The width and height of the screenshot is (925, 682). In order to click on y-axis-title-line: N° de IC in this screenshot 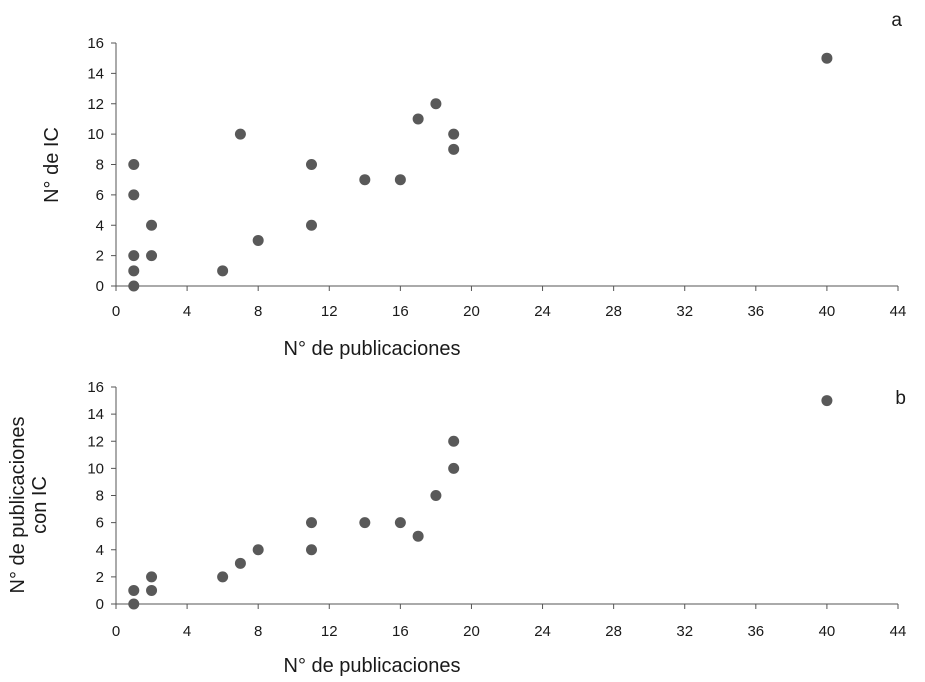, I will do `click(52, 165)`.